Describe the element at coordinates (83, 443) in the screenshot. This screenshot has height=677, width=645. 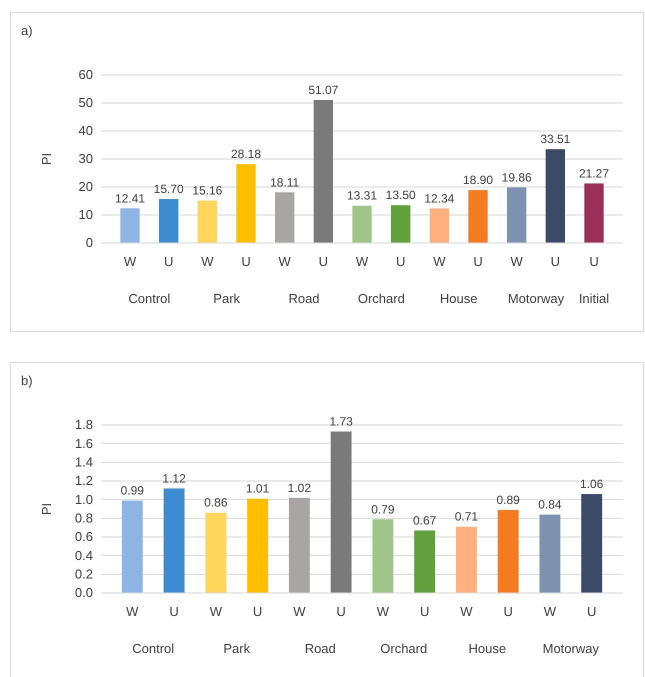
I see `y-tick-label: 1.6` at that location.